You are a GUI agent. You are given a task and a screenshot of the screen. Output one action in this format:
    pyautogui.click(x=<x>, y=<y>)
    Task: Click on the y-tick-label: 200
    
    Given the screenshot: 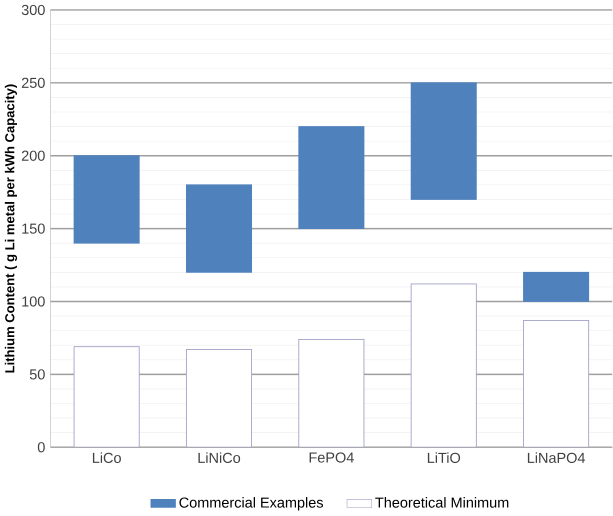 What is the action you would take?
    pyautogui.click(x=33, y=156)
    